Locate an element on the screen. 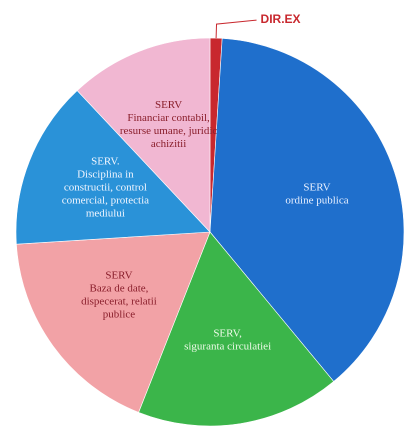 Image resolution: width=404 pixels, height=441 pixels. slice-label: DIR.EX is located at coordinates (281, 19).